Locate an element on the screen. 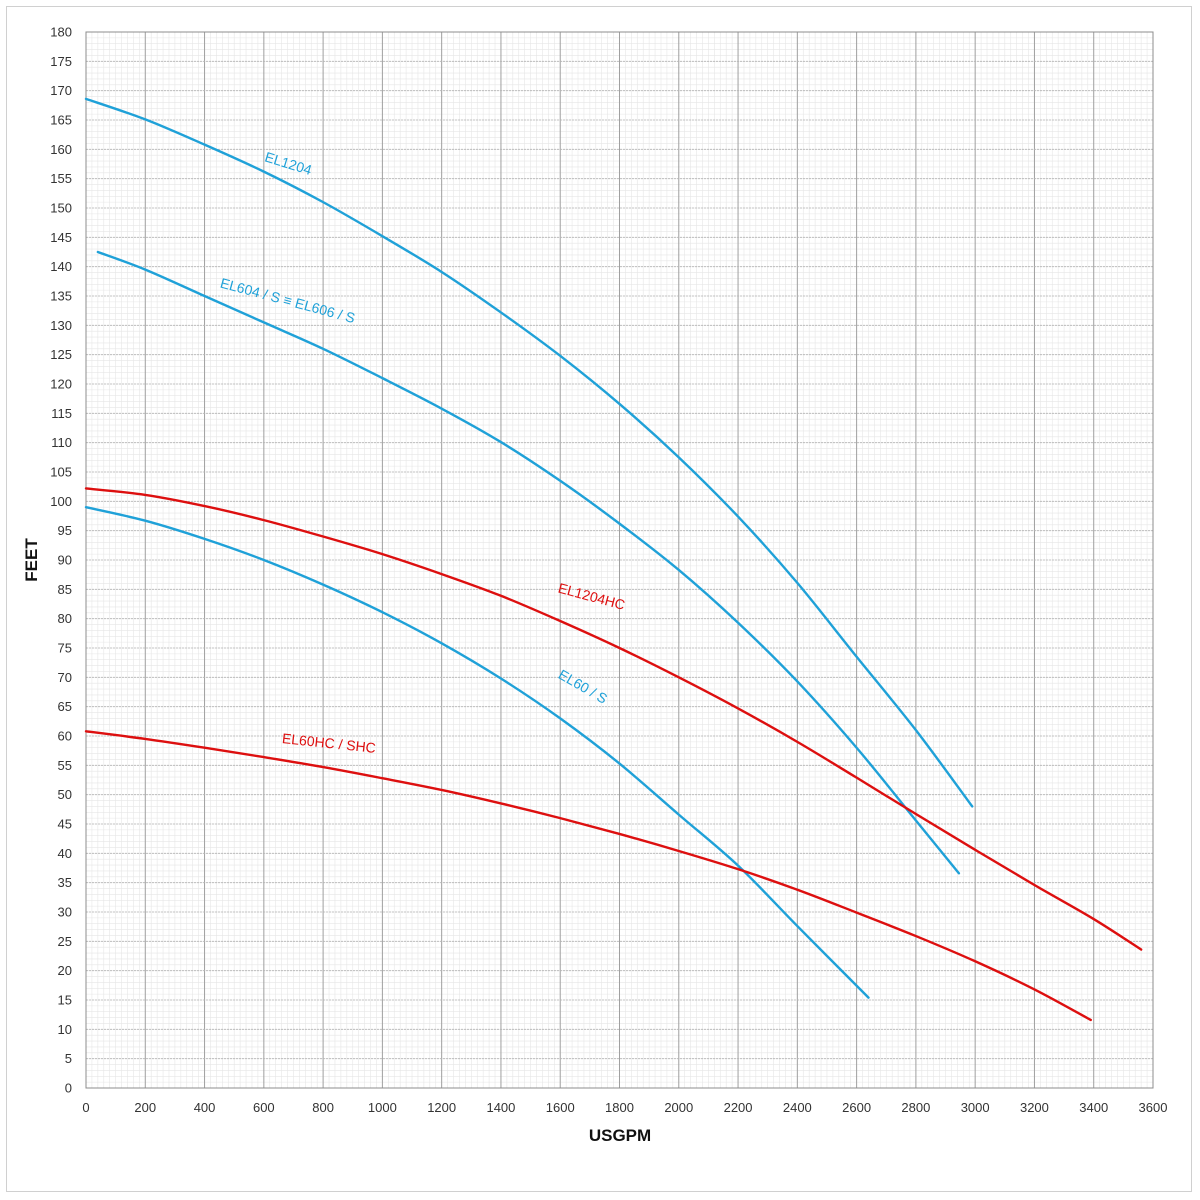 This screenshot has height=1200, width=1200. y-tick-label: 165 is located at coordinates (61, 120).